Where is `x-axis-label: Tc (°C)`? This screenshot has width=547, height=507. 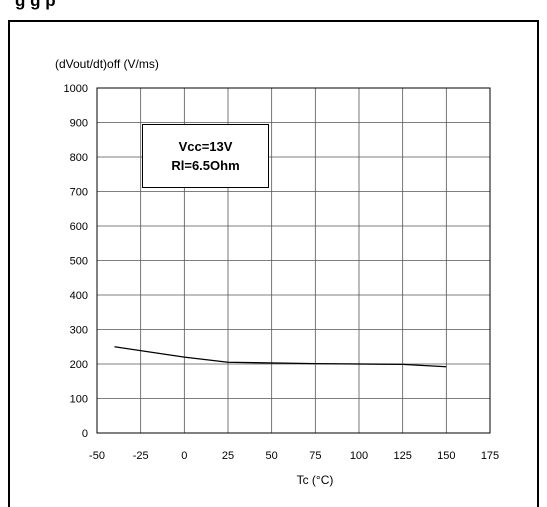 x-axis-label: Tc (°C) is located at coordinates (315, 480).